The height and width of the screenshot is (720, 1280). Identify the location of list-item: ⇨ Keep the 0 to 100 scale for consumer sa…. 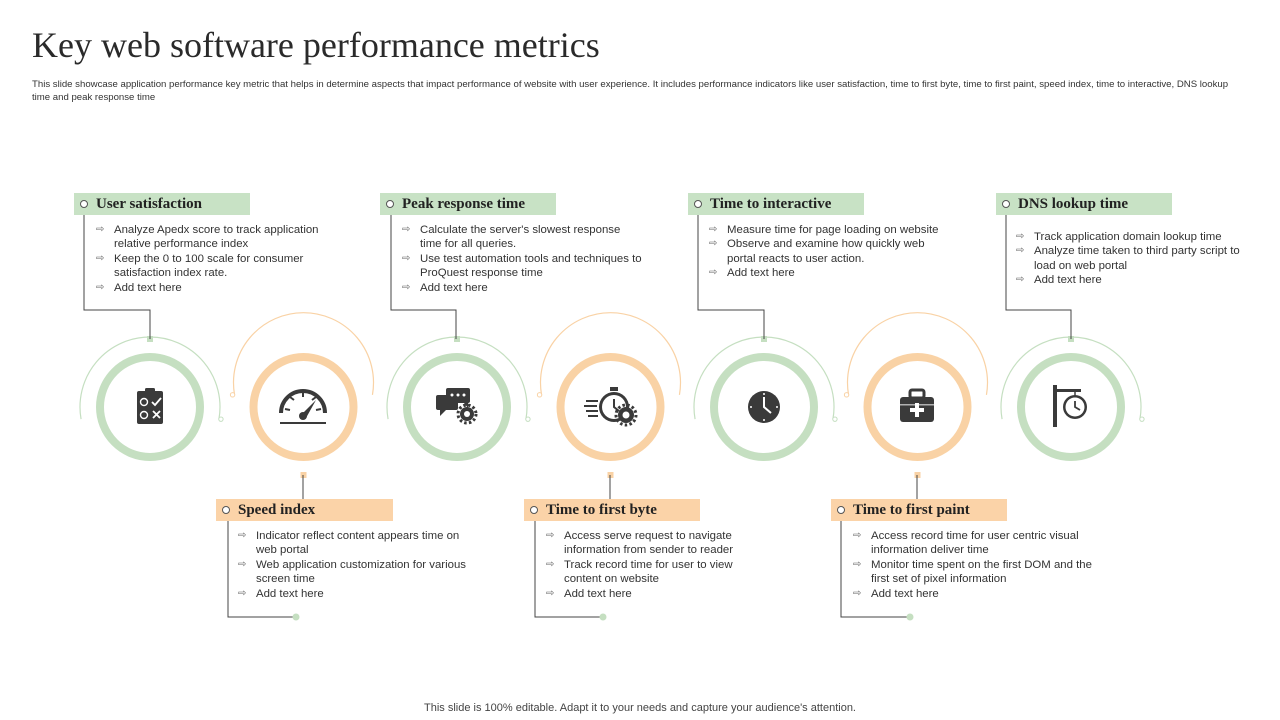
(216, 266).